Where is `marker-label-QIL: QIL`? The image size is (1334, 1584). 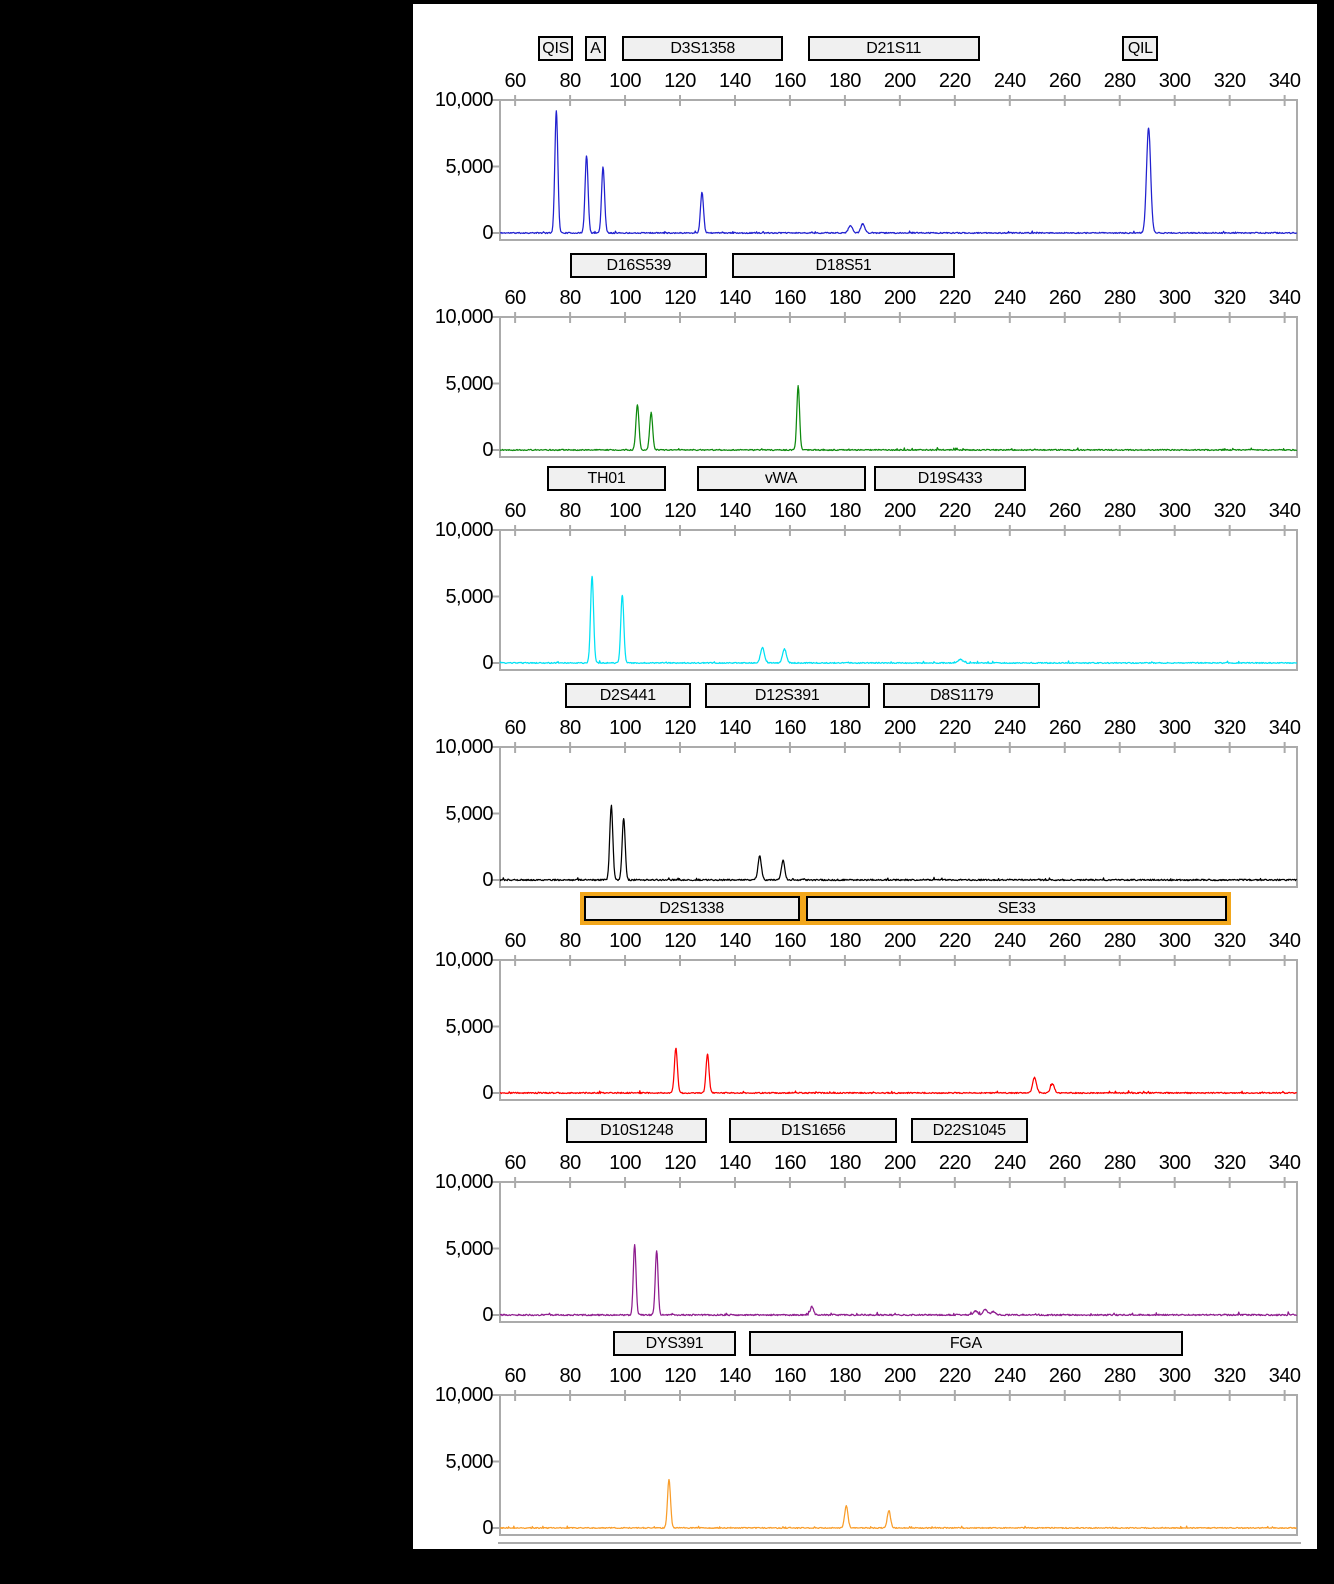 marker-label-QIL: QIL is located at coordinates (1140, 48).